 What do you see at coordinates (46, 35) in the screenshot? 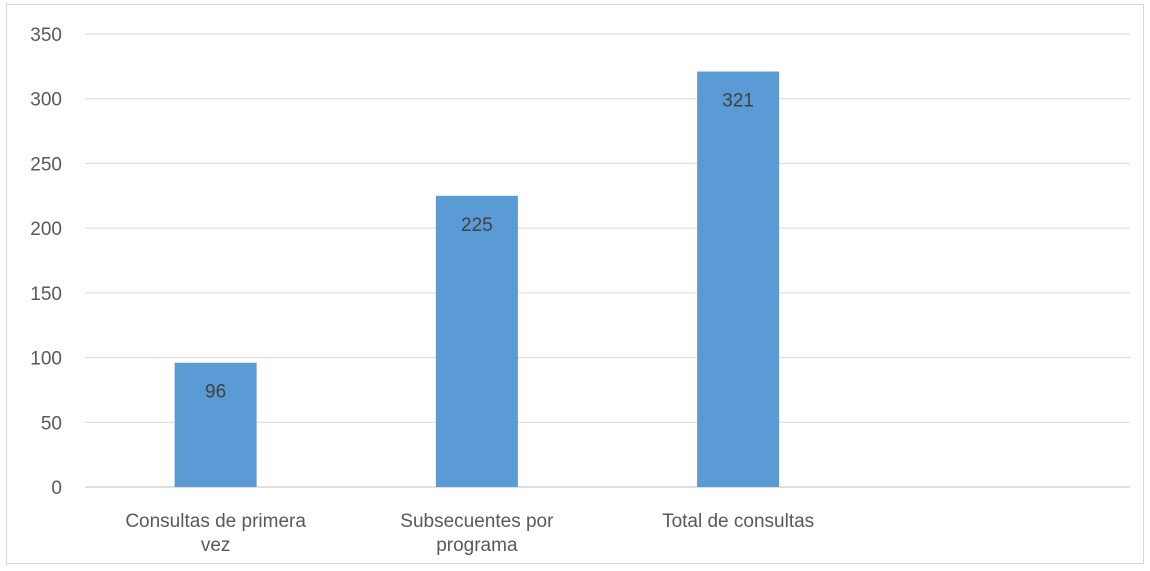
I see `y-tick-label-350: 350` at bounding box center [46, 35].